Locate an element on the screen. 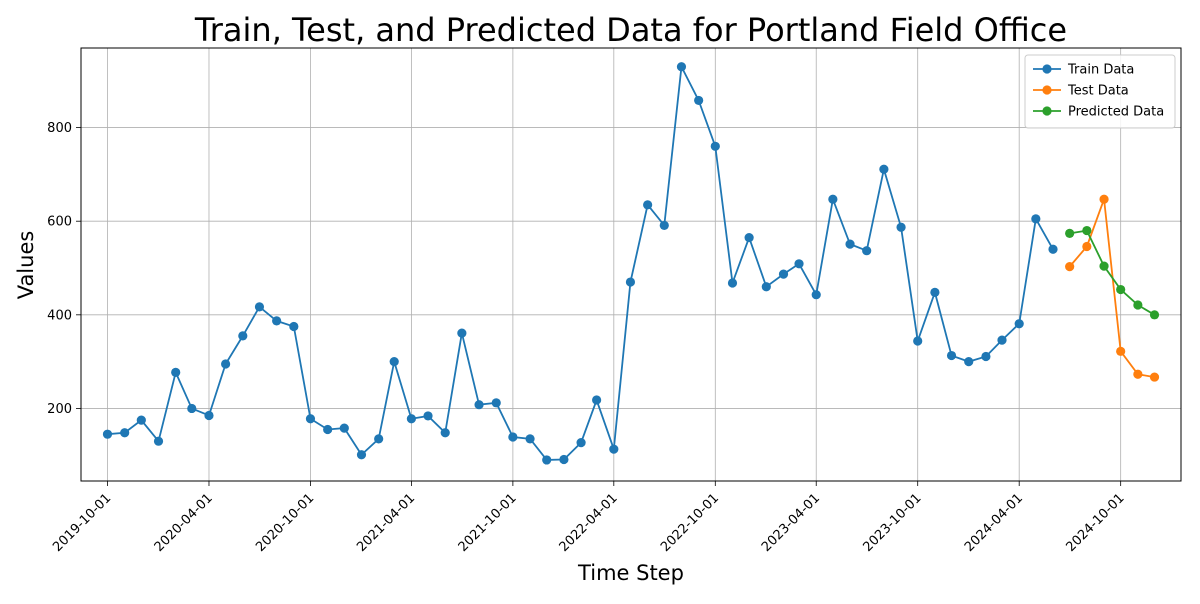  y-tick-label: 400 is located at coordinates (59, 315).